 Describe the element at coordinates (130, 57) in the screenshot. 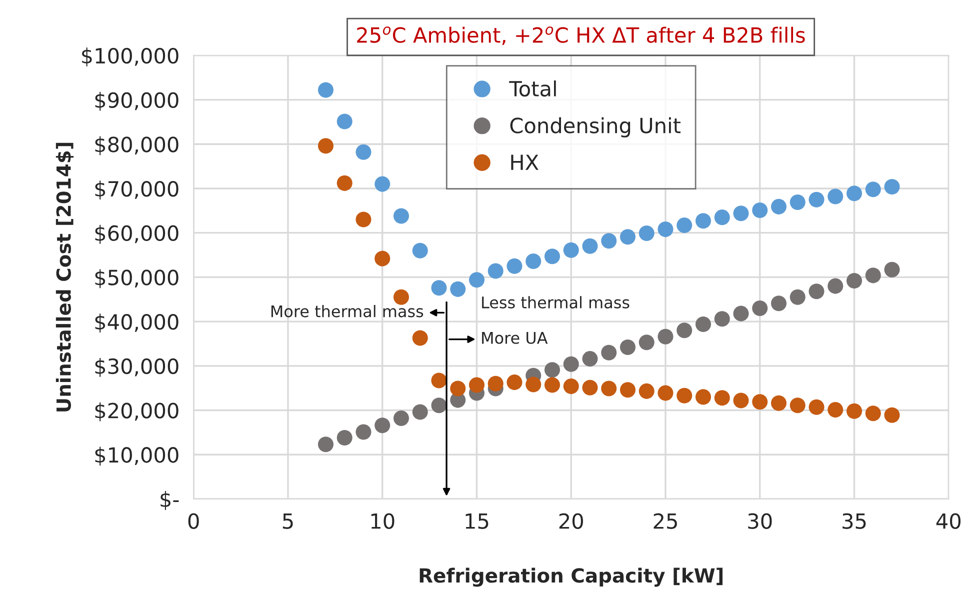

I see `y-tick-label: $100,000` at that location.